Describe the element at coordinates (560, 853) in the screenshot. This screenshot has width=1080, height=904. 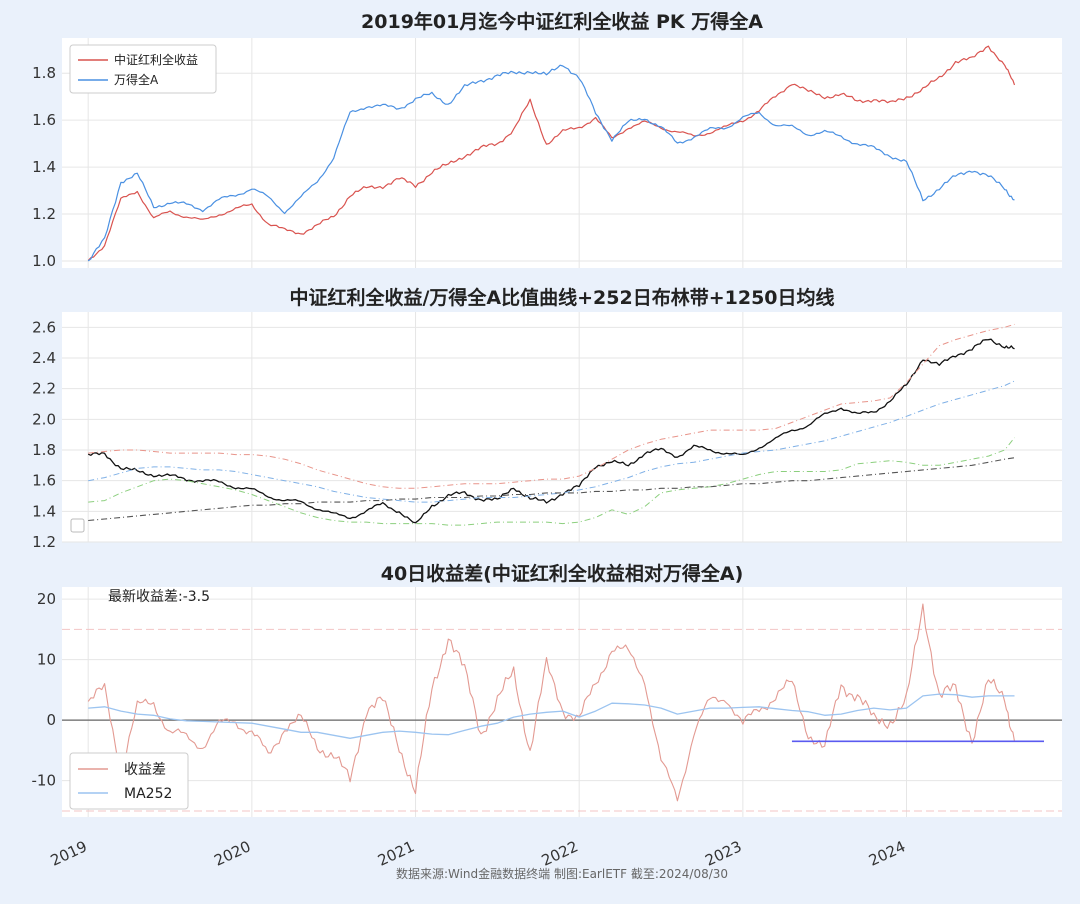
I see `x-tick-label-2022: 2022` at that location.